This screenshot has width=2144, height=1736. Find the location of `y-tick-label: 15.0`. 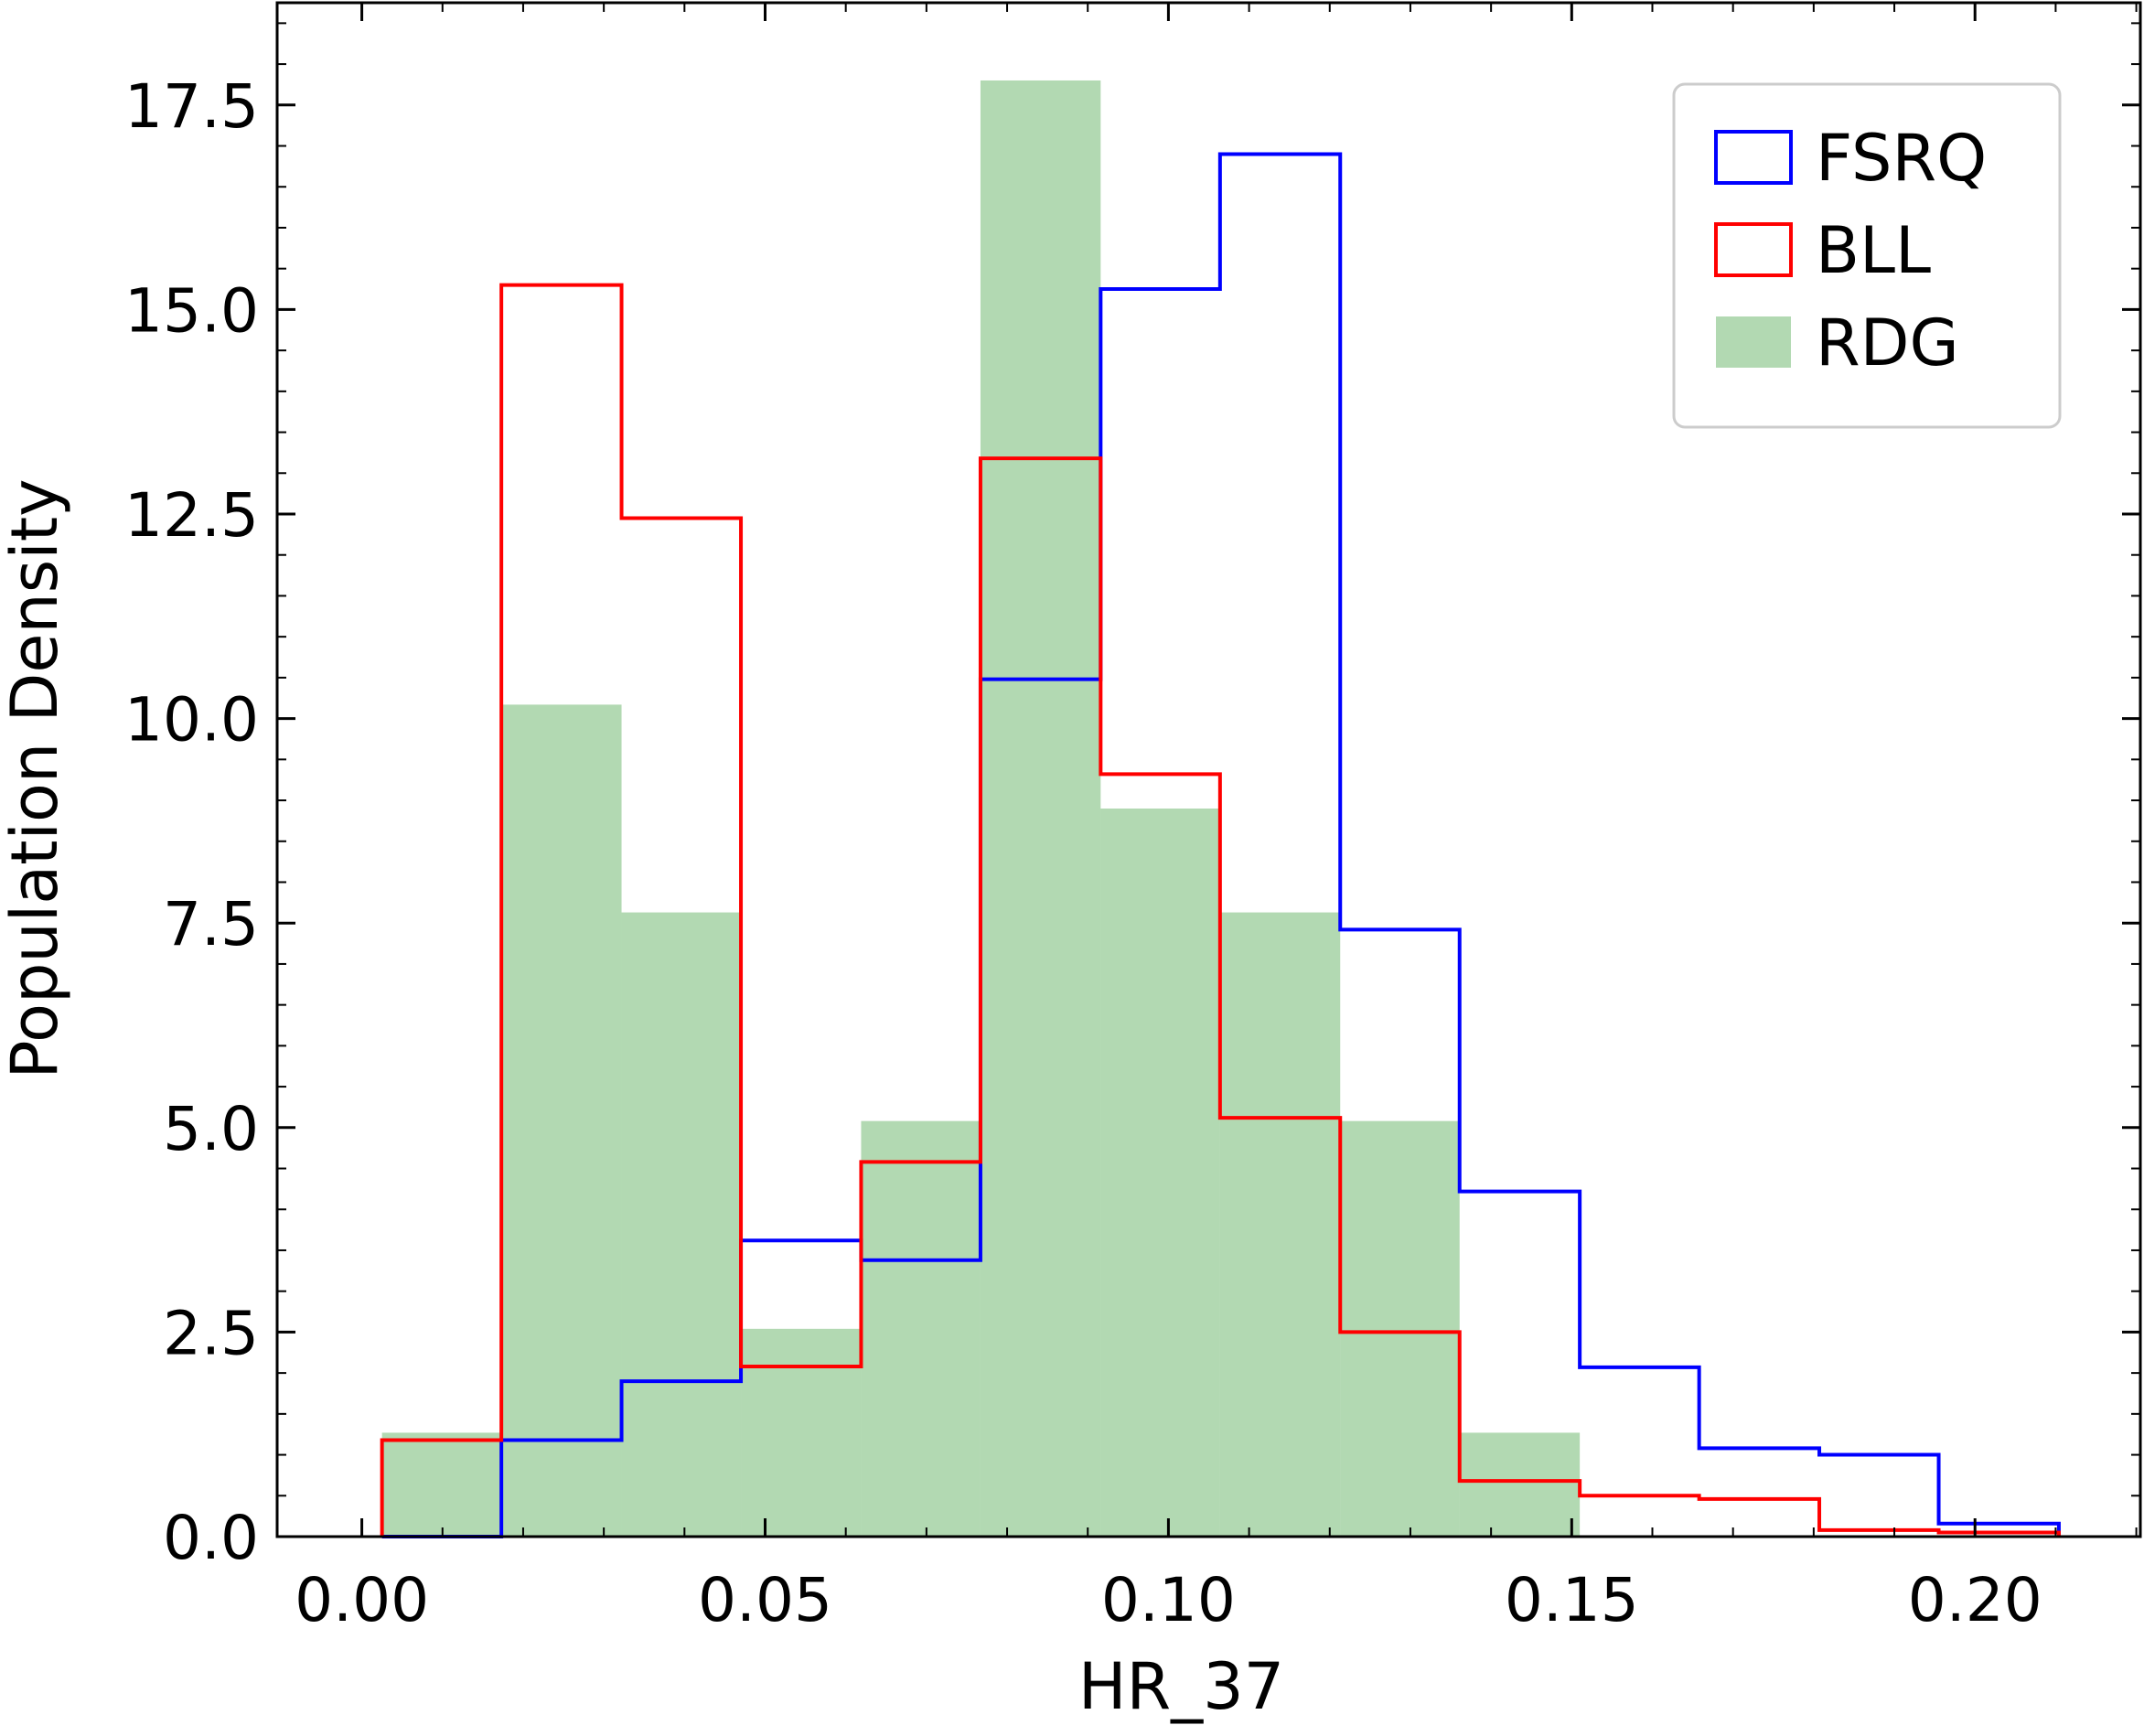

y-tick-label: 15.0 is located at coordinates (192, 310).